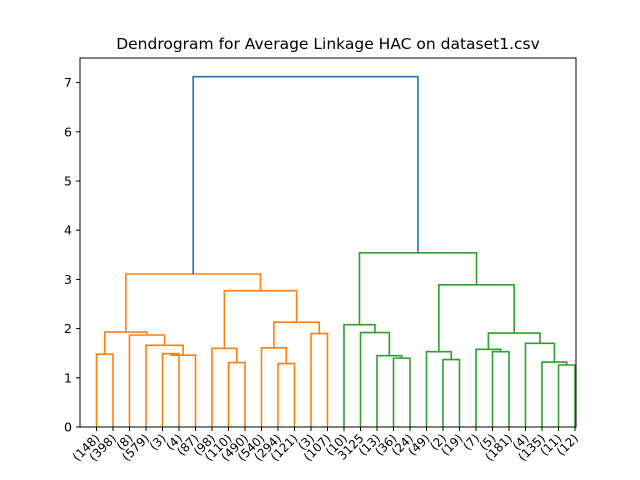 The width and height of the screenshot is (640, 480). Describe the element at coordinates (68, 131) in the screenshot. I see `y-tick-label: 6` at that location.